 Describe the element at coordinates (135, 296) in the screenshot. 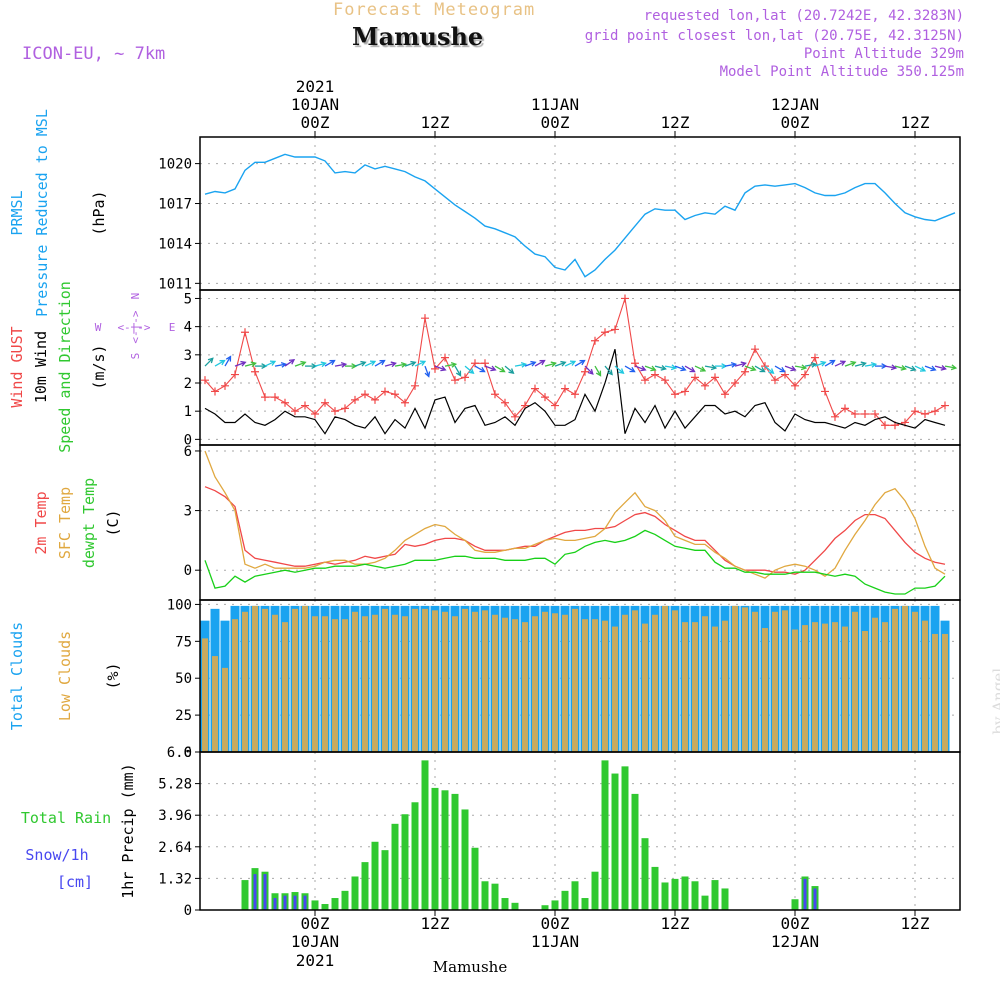

I see `compass-north: N` at that location.